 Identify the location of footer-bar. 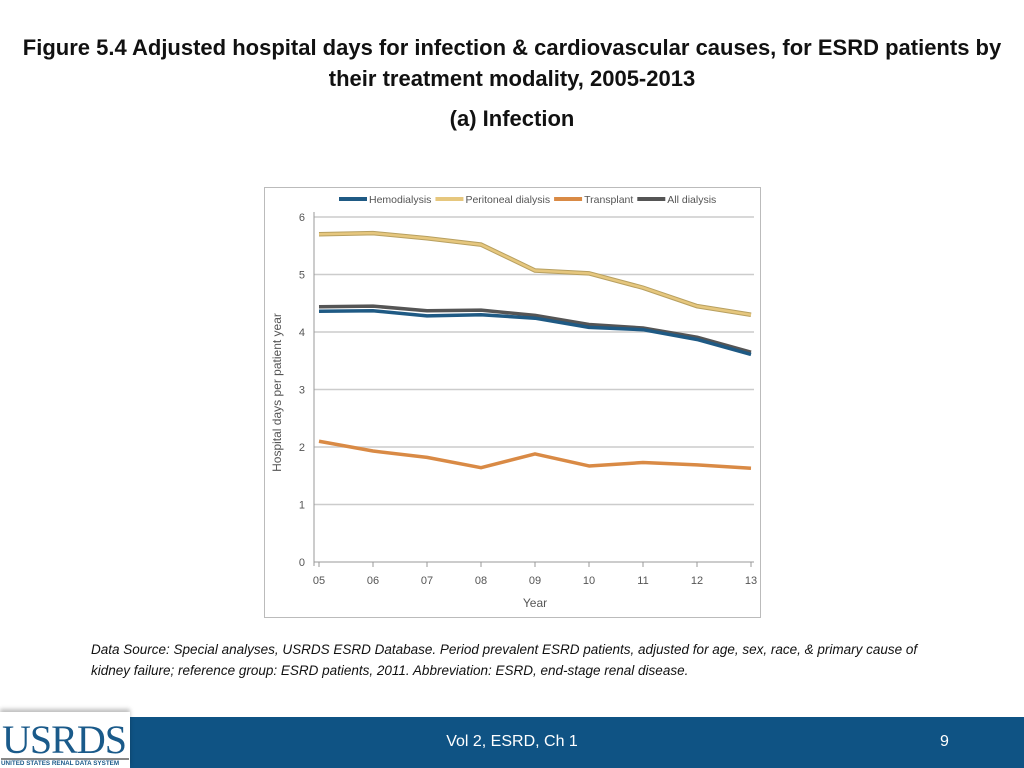
(512, 742).